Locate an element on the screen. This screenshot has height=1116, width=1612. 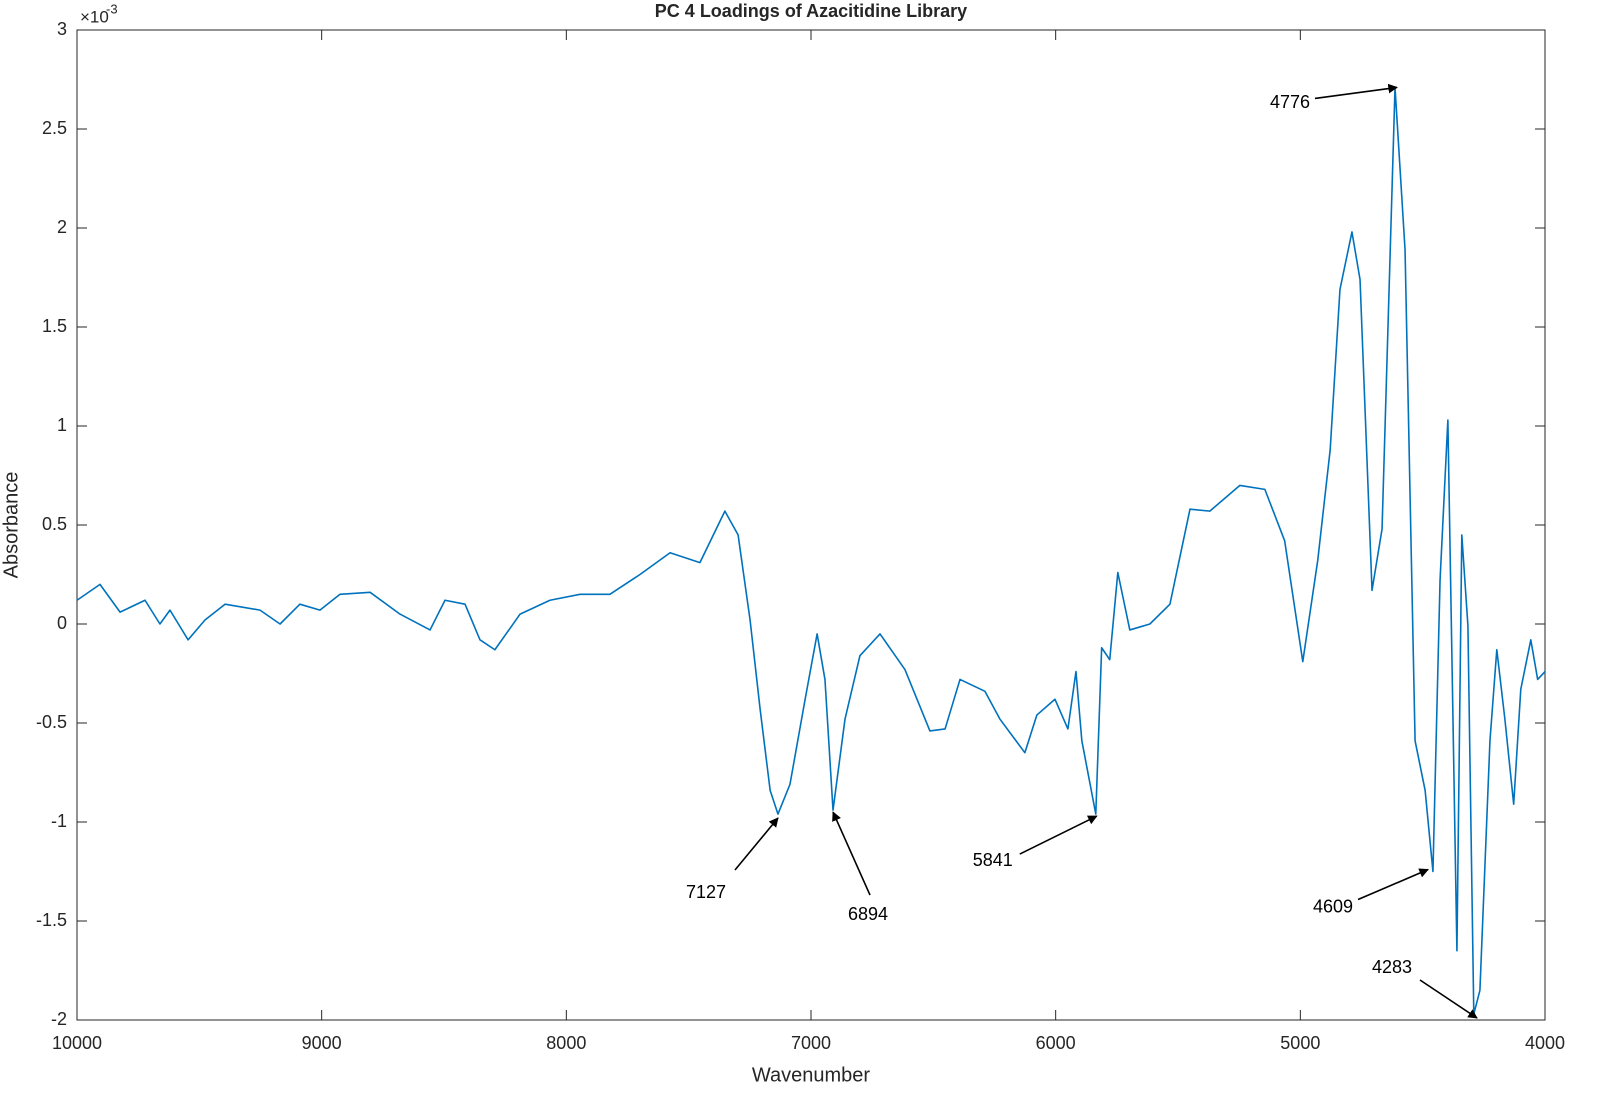
annotation-label: 4776 is located at coordinates (1290, 102).